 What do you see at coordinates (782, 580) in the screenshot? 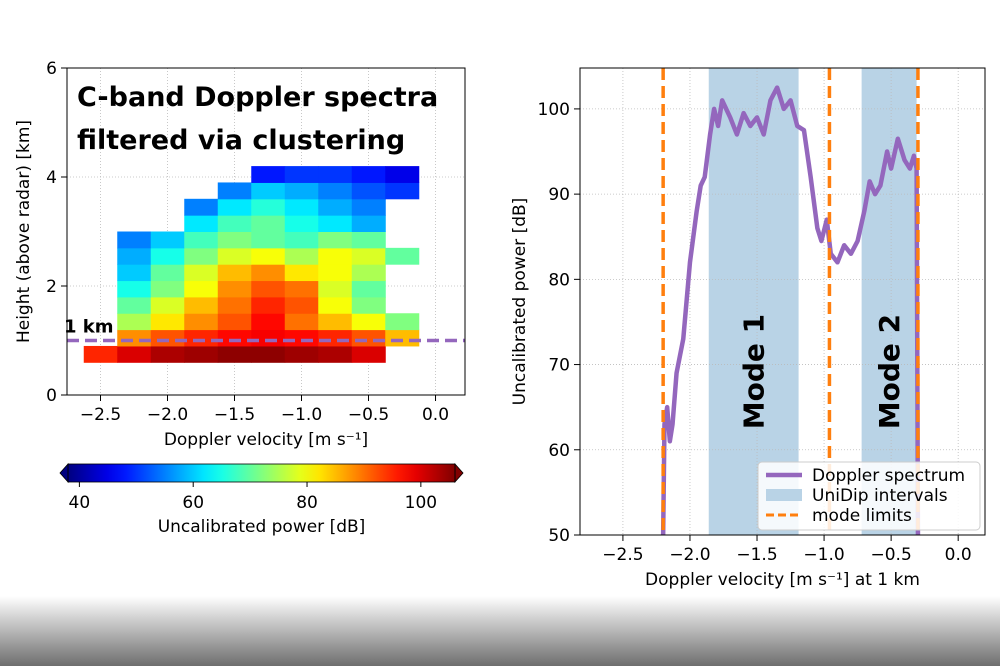
I see `x-axis-label: Doppler velocity [m s⁻¹] at 1 km` at bounding box center [782, 580].